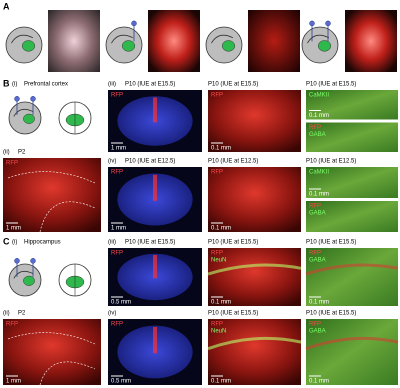 This screenshot has height=388, width=400. Describe the element at coordinates (112, 85) in the screenshot. I see `row-label: (iii)` at that location.